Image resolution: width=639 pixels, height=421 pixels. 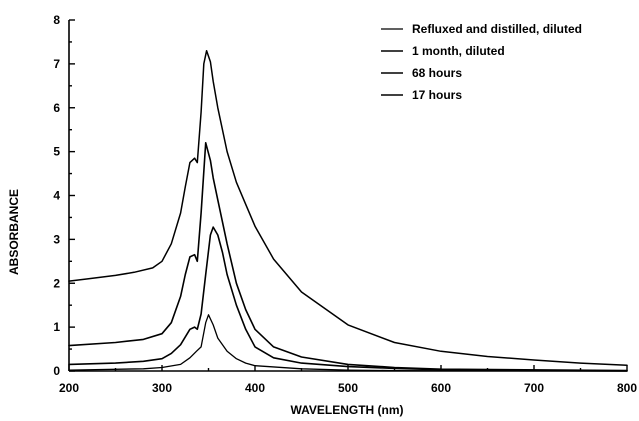 I want to click on x-tick-label: 300, so click(x=162, y=388).